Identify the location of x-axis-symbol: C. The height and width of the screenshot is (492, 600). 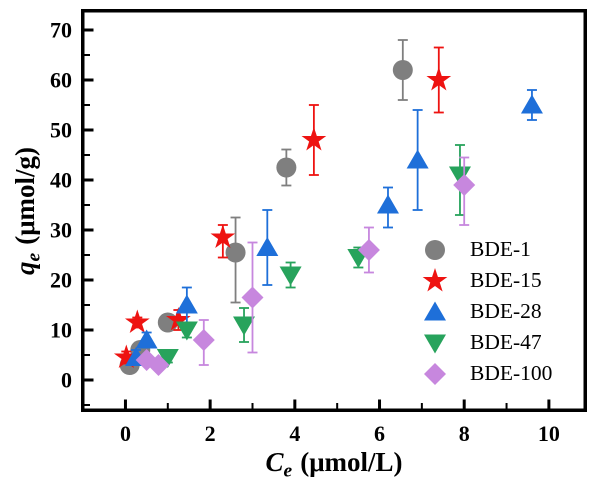
(274, 462).